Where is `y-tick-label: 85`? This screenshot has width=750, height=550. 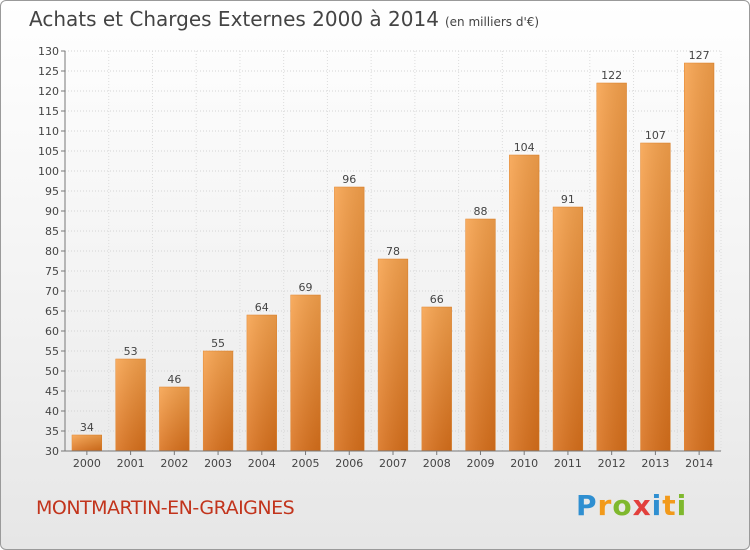 y-tick-label: 85 is located at coordinates (52, 231).